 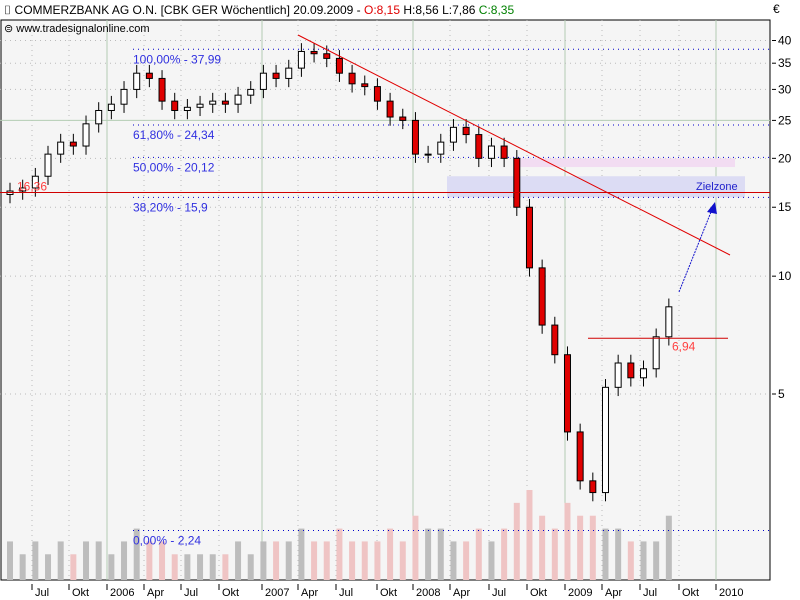 I want to click on y-tick-label: 30, so click(x=785, y=89).